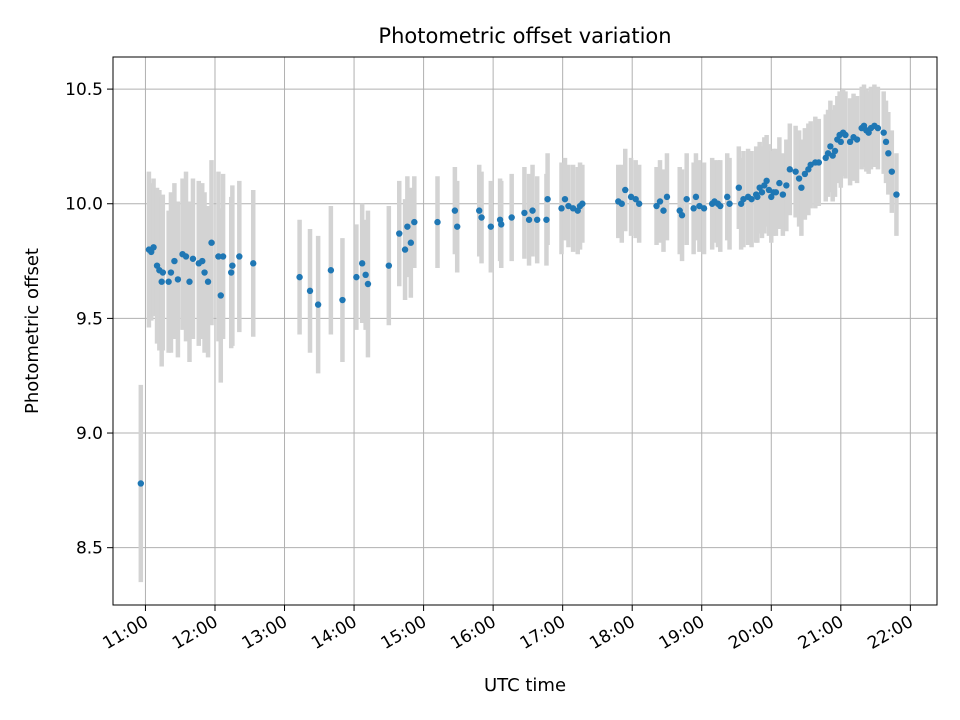  Describe the element at coordinates (334, 633) in the screenshot. I see `x-tick-label: 14:00` at that location.